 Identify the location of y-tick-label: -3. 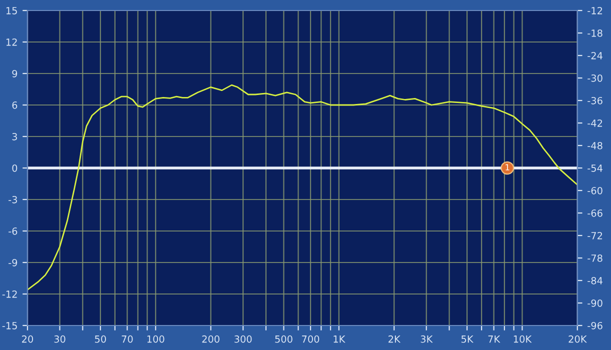
(12, 200).